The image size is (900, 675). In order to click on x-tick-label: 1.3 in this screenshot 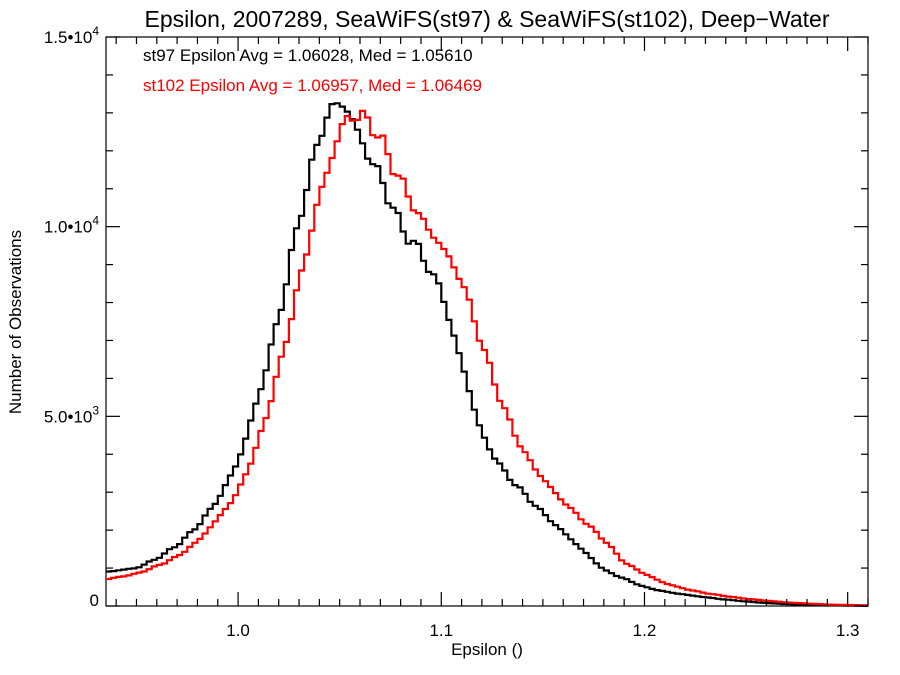, I will do `click(848, 630)`.